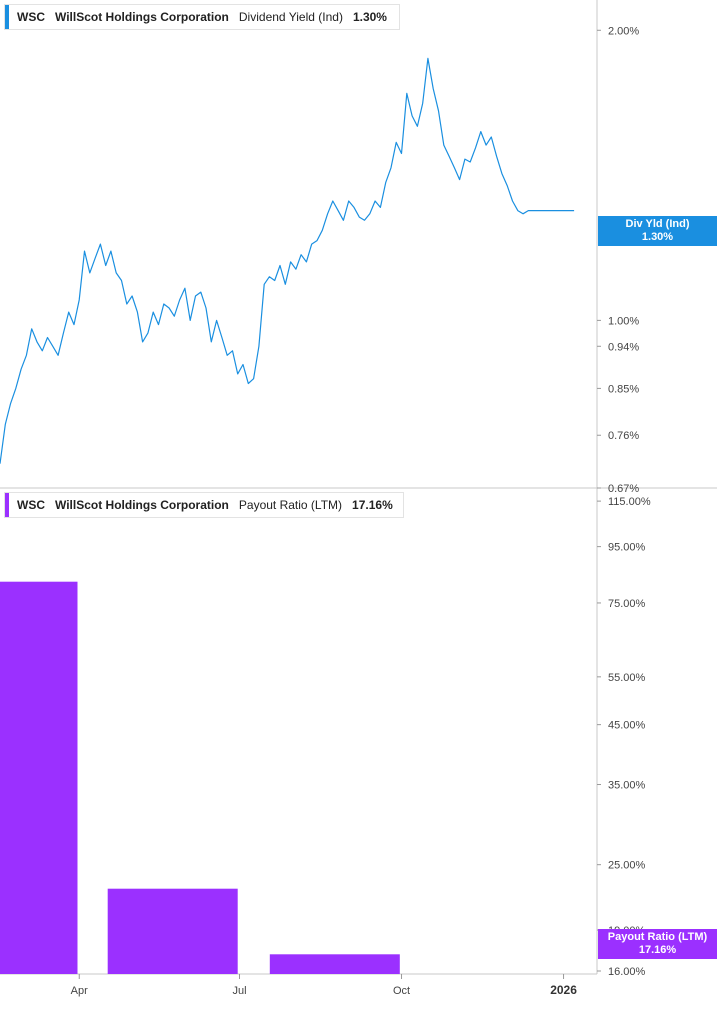  I want to click on bottom-legend-ticker: WSC, so click(31, 505).